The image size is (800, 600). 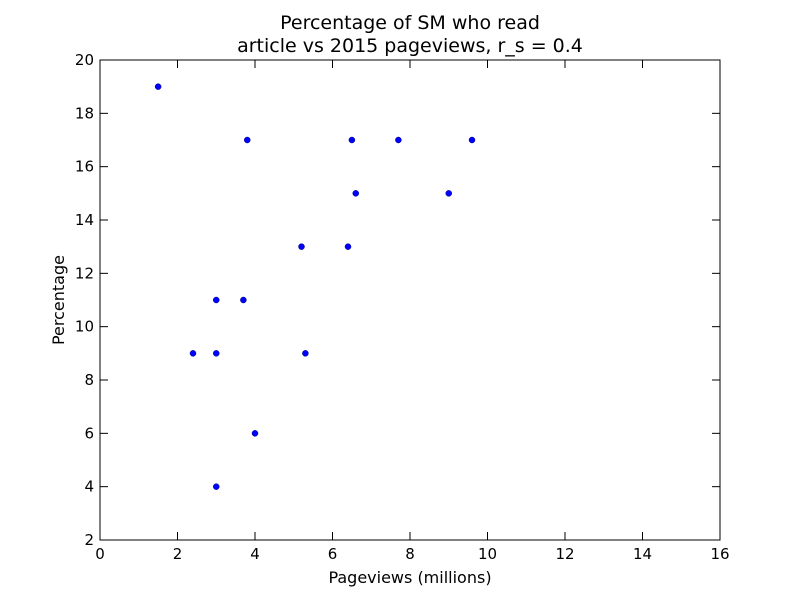 I want to click on x-tick-label: 4, so click(x=255, y=554).